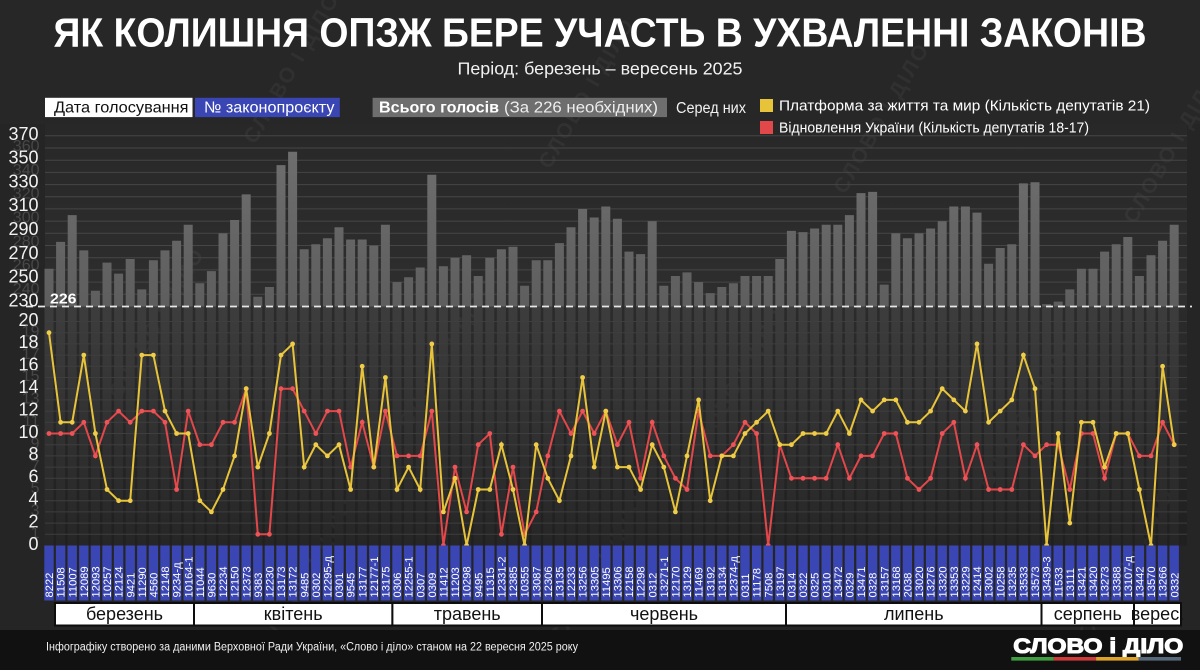  I want to click on svg-text: 0, so click(33, 544).